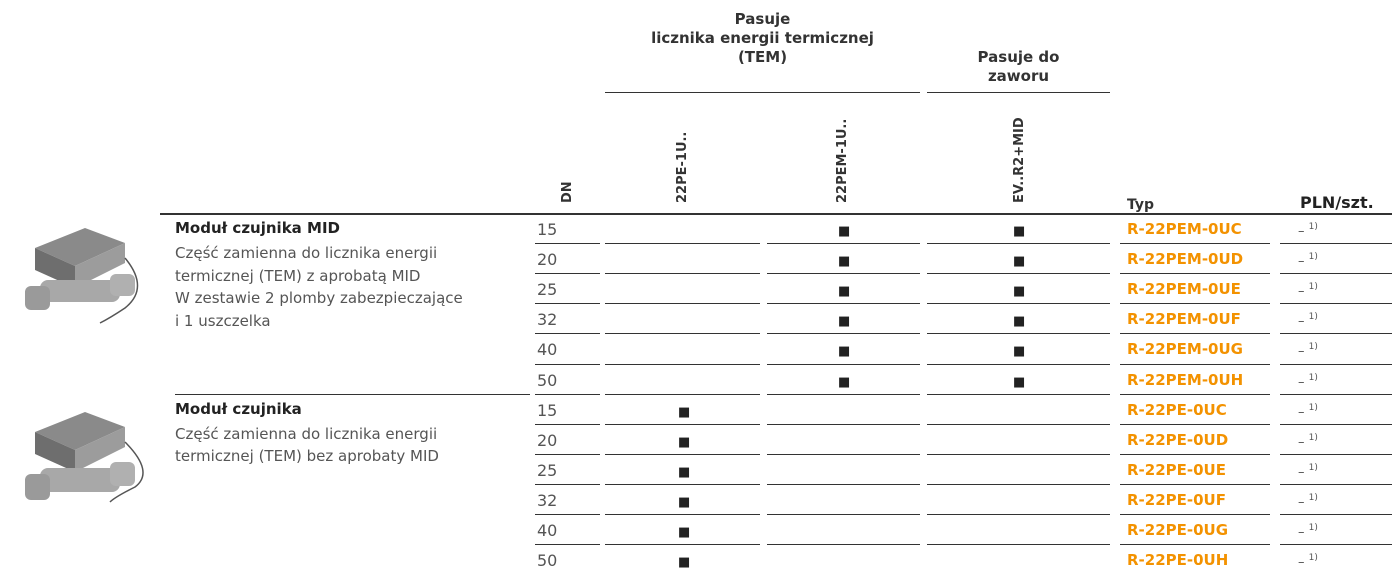 Image resolution: width=1392 pixels, height=574 pixels. I want to click on column-header: EV..R2+MID, so click(1019, 160).